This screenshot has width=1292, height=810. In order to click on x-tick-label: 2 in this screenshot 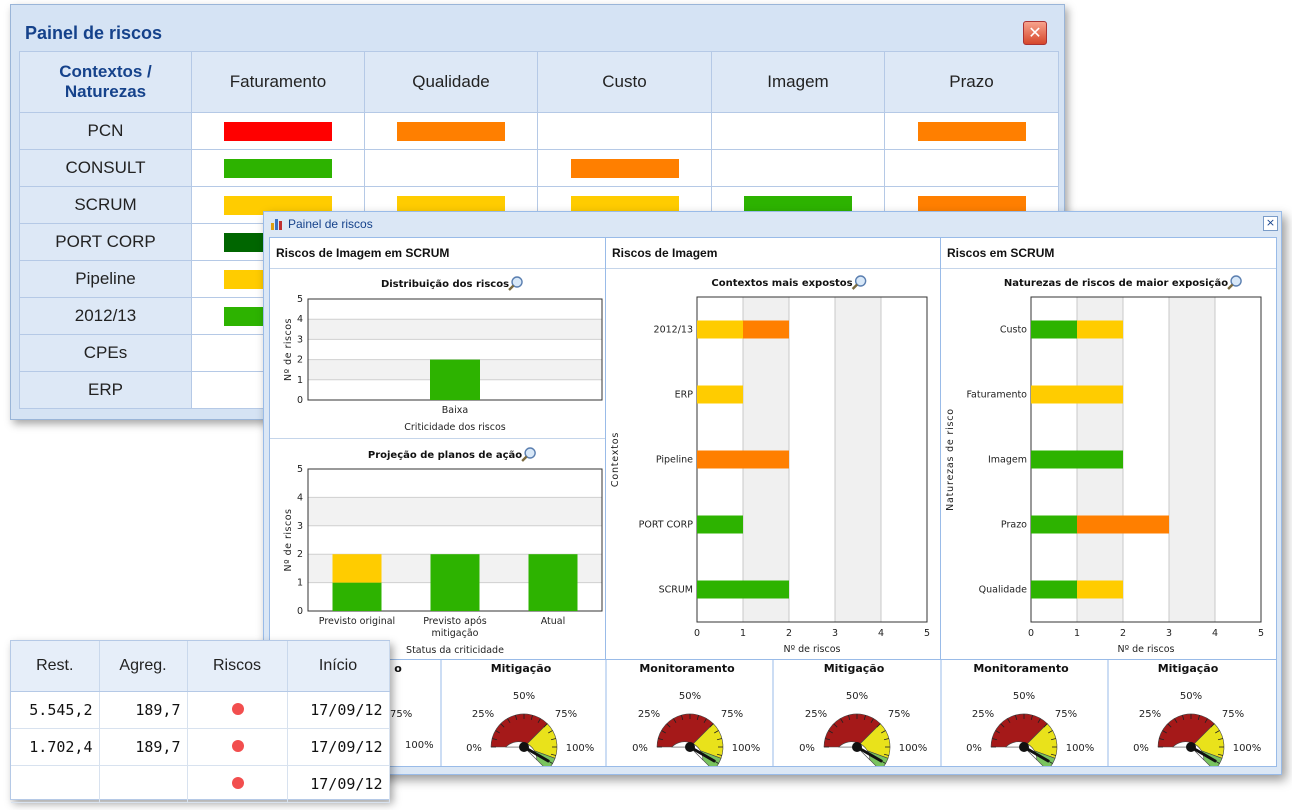, I will do `click(1123, 633)`.